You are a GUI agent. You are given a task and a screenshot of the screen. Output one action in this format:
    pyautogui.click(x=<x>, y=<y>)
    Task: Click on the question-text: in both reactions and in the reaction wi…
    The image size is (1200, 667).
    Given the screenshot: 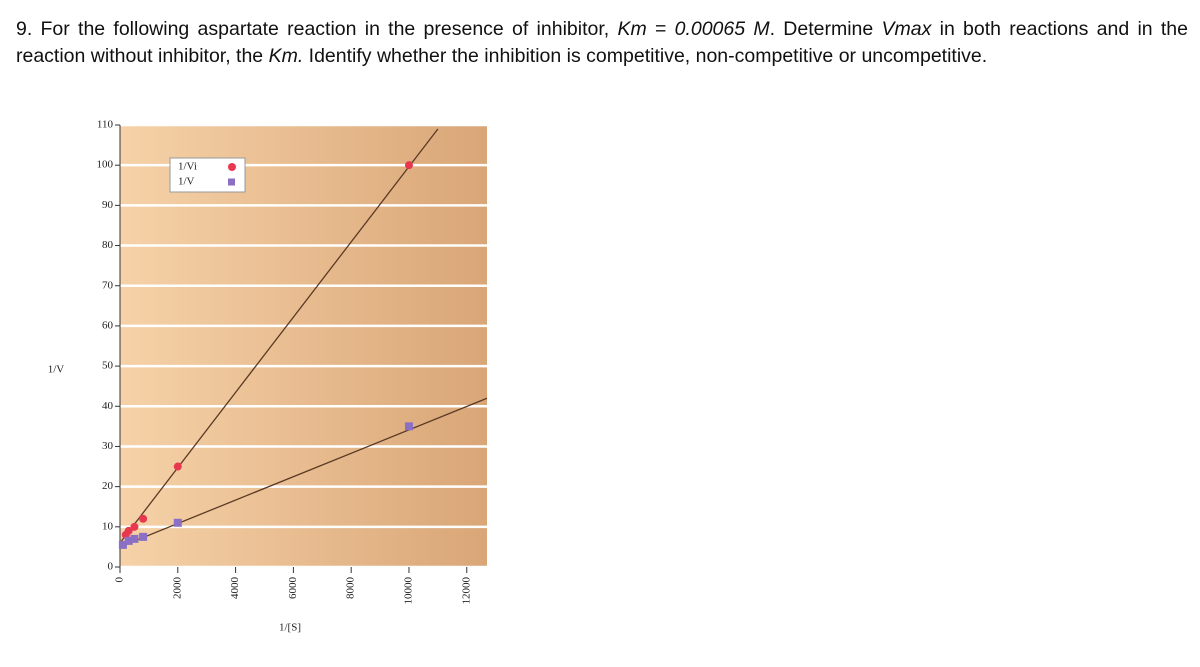 What is the action you would take?
    pyautogui.click(x=602, y=42)
    